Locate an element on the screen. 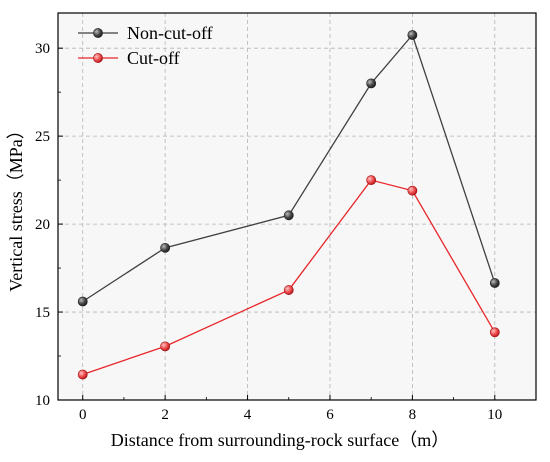 The image size is (550, 462). x-tick-label: 4 is located at coordinates (248, 415).